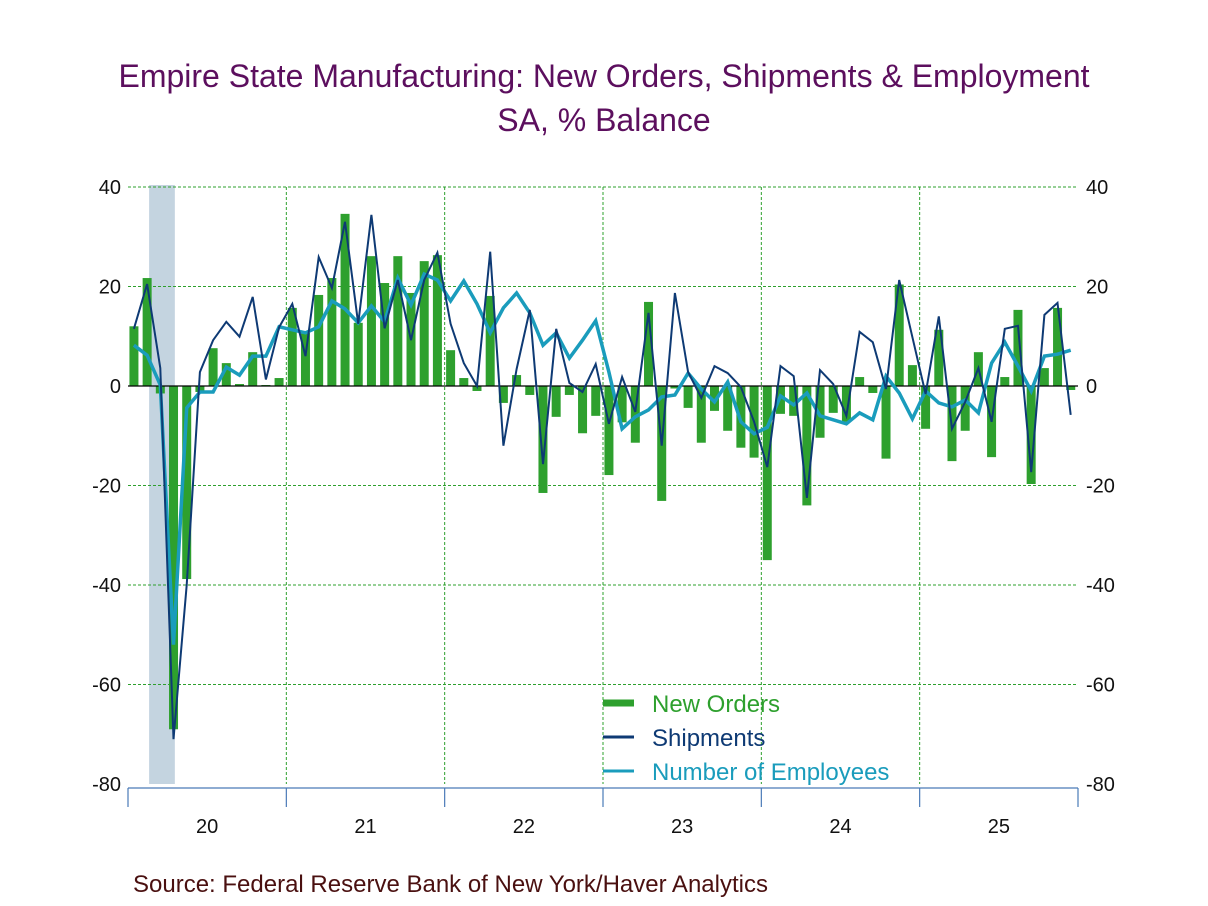  Describe the element at coordinates (115, 387) in the screenshot. I see `y-tick-label-left: 0` at that location.